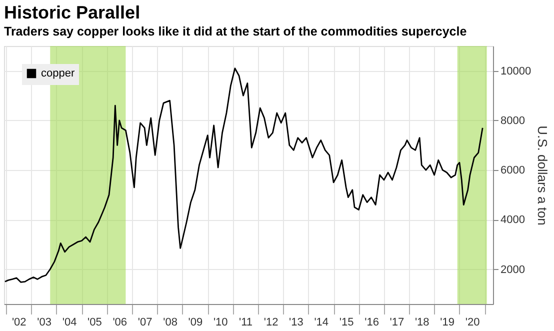  I want to click on x-tick-label: '19, so click(447, 322).